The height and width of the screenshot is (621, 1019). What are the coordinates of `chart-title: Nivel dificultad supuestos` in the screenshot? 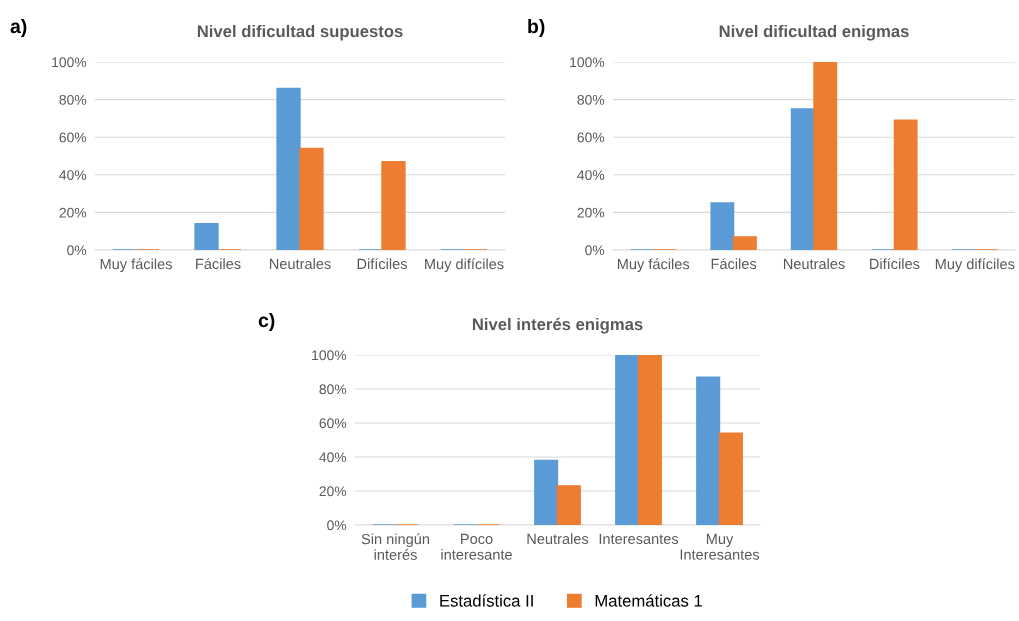 It's located at (300, 32).